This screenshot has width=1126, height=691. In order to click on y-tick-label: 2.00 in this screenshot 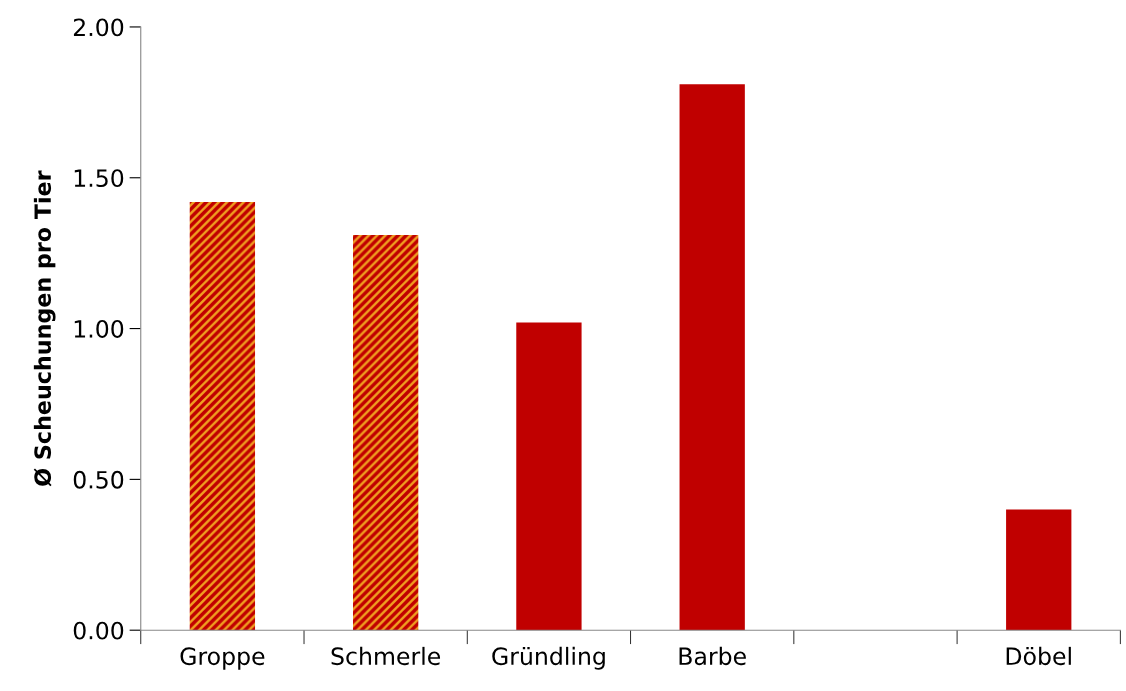, I will do `click(98, 27)`.